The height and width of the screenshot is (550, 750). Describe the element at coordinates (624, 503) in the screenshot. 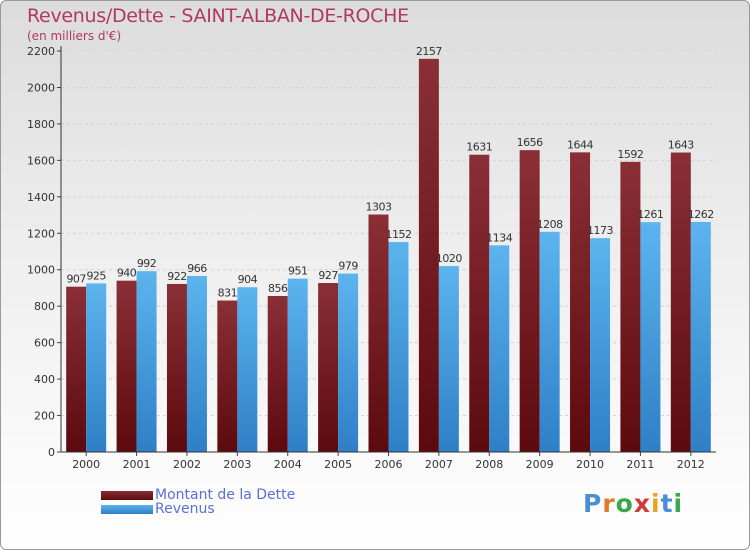

I see `logo-letter: o` at that location.